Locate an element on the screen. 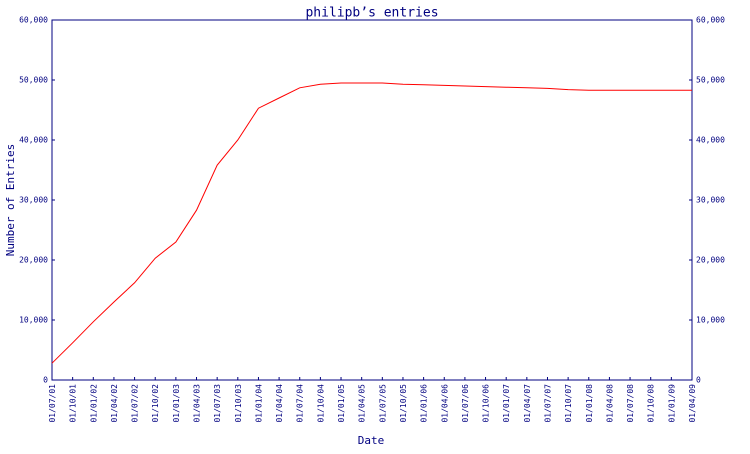 This screenshot has width=750, height=454. y-axis-label: Number of Entries is located at coordinates (10, 200).